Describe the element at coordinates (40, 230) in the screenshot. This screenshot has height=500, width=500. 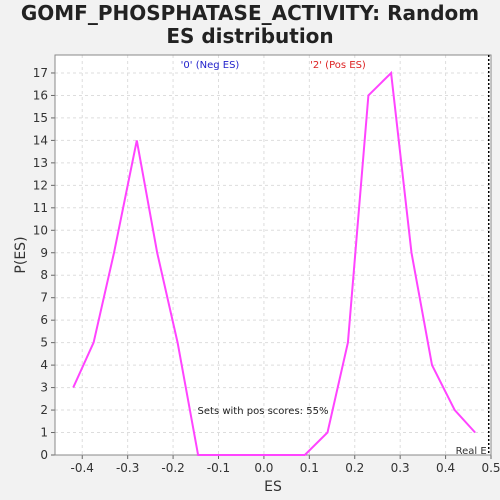
I see `y-tick-label: 10` at that location.